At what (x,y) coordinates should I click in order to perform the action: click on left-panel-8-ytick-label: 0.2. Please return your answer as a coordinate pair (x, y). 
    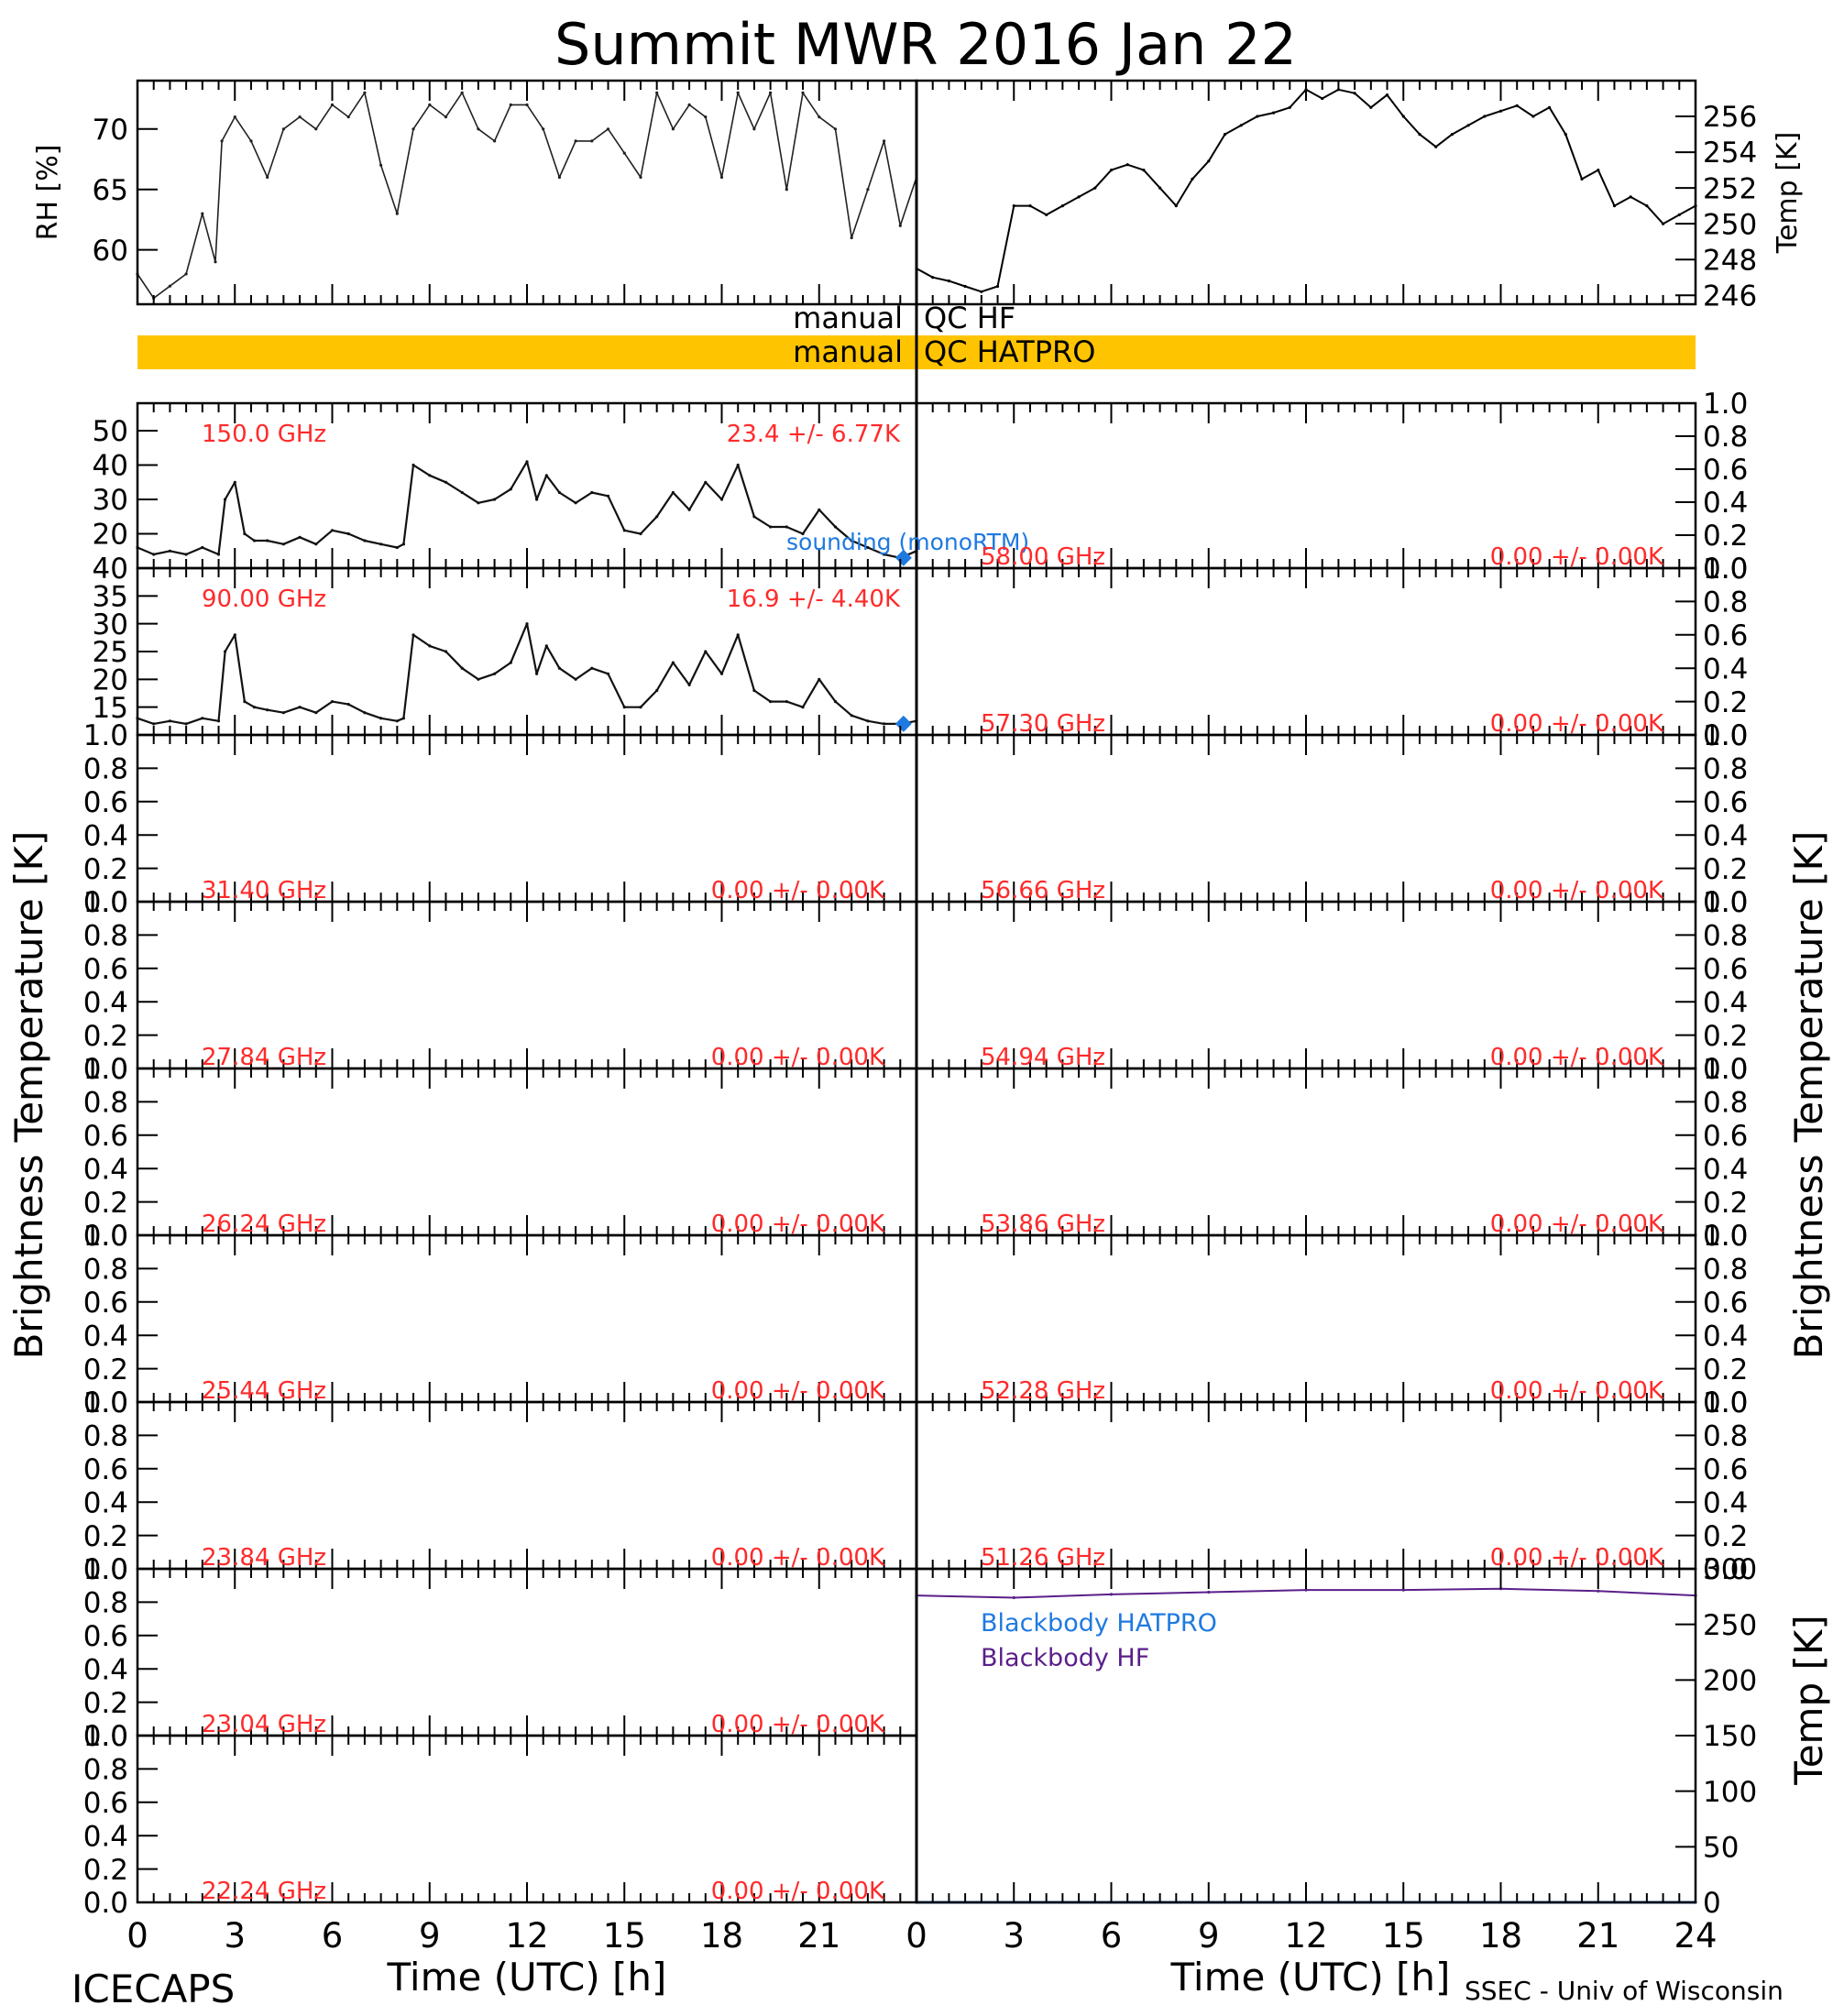
    Looking at the image, I should click on (105, 1870).